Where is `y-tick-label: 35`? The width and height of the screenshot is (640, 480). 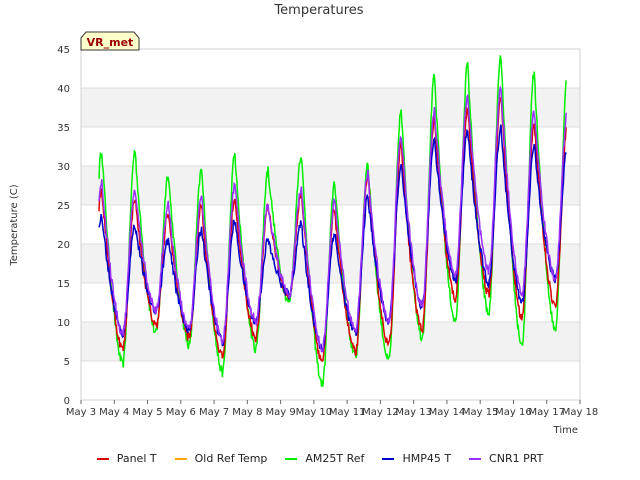
y-tick-label: 35 is located at coordinates (63, 128).